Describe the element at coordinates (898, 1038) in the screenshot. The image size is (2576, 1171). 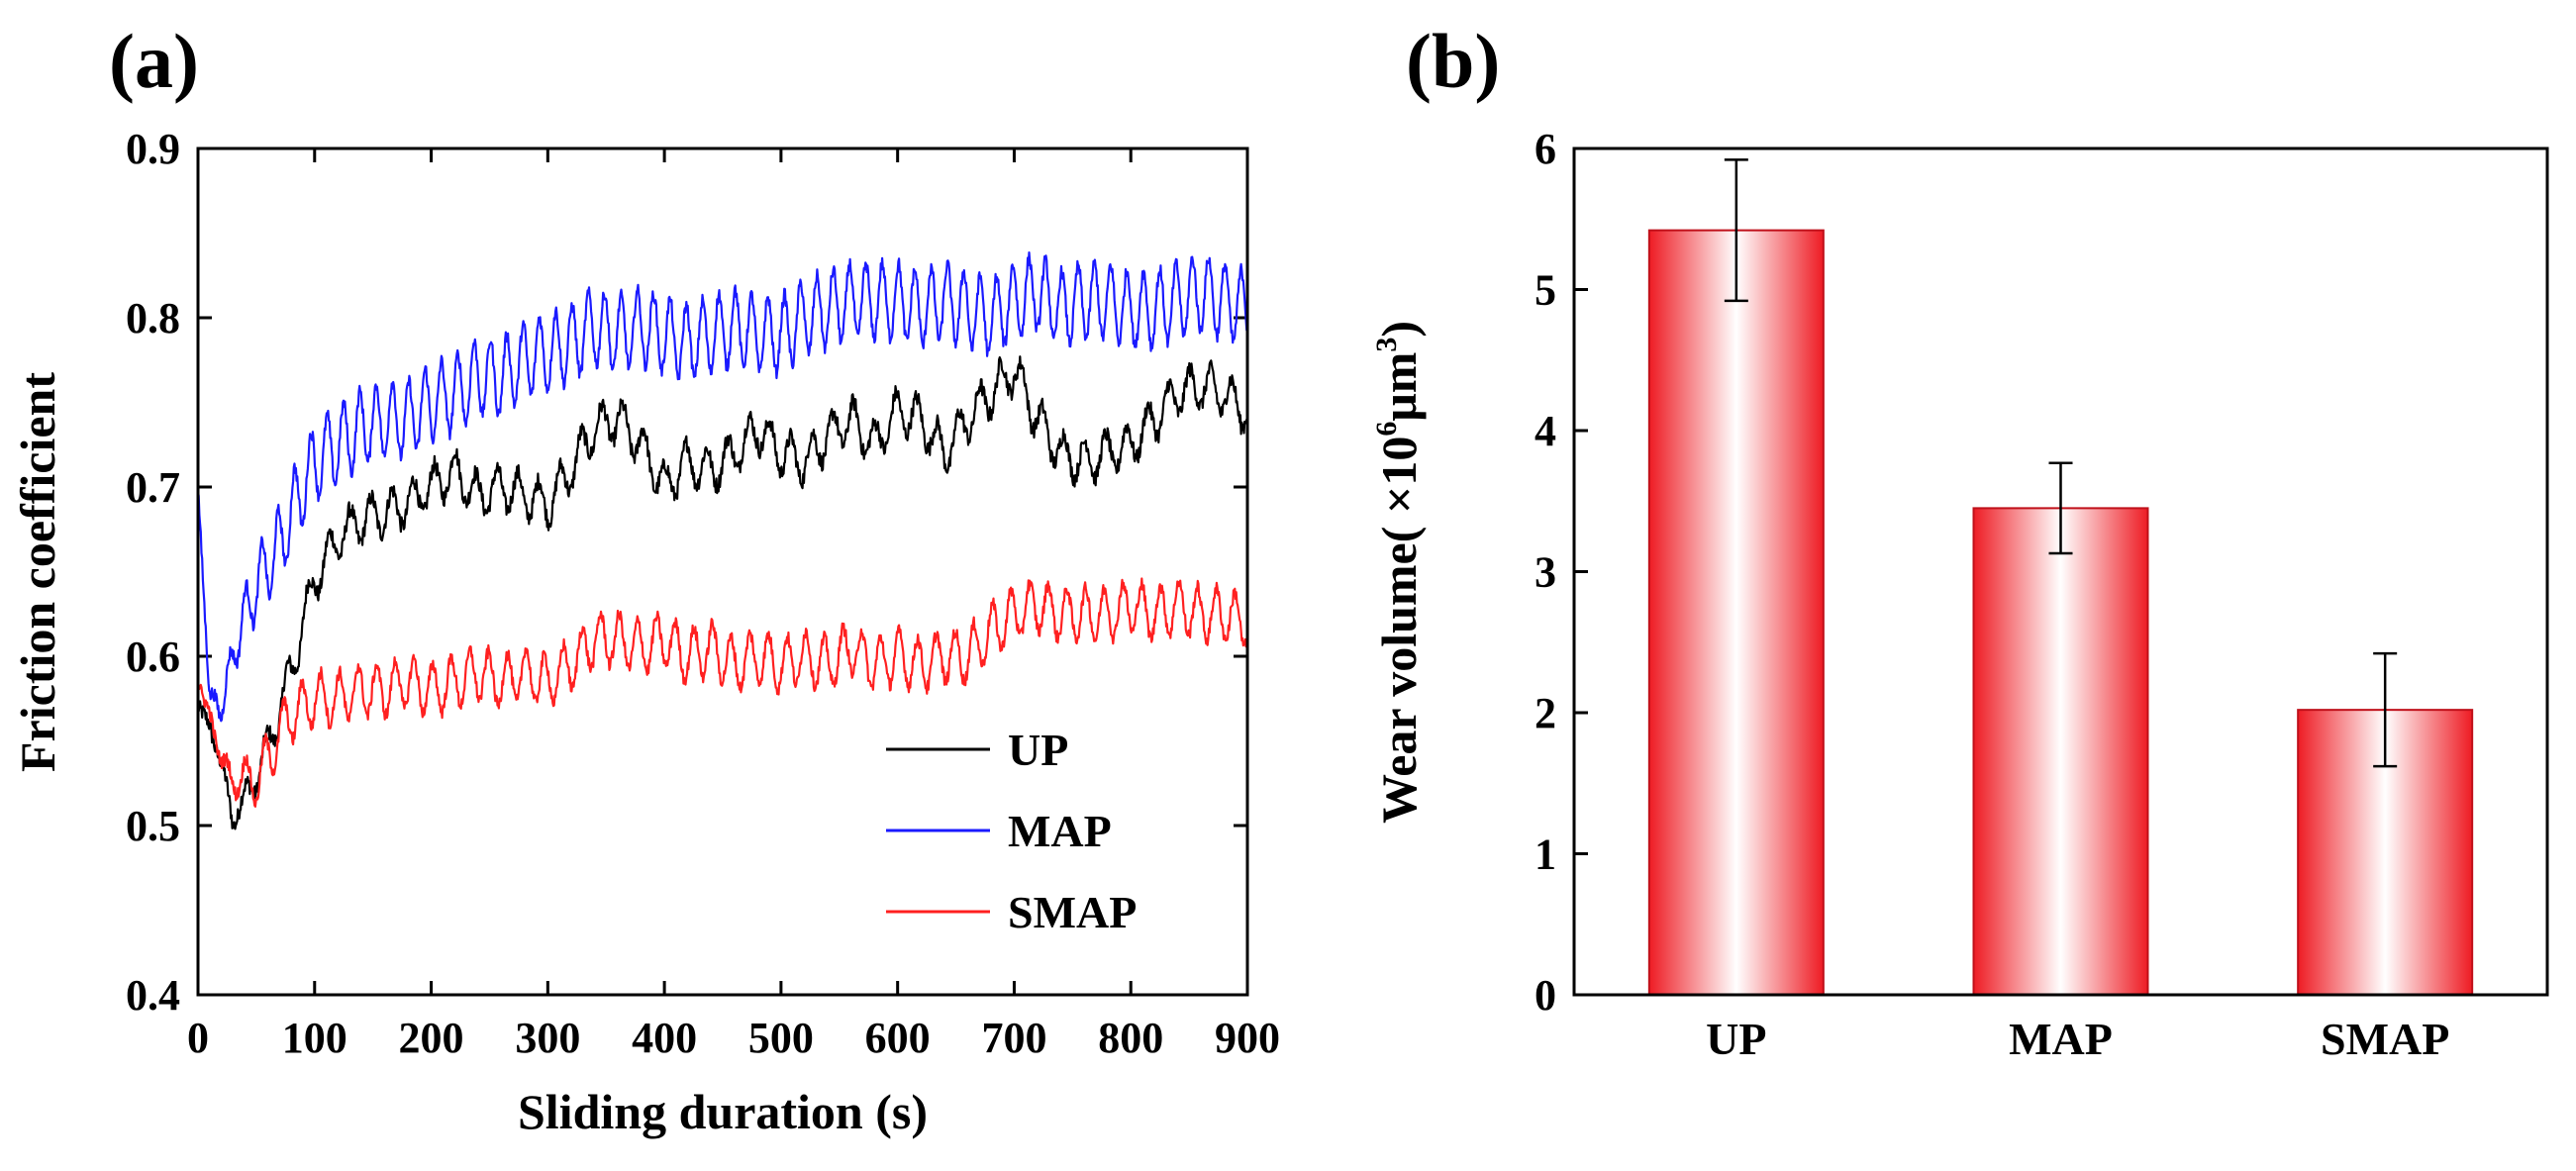
I see `x-tick-label: 600` at that location.